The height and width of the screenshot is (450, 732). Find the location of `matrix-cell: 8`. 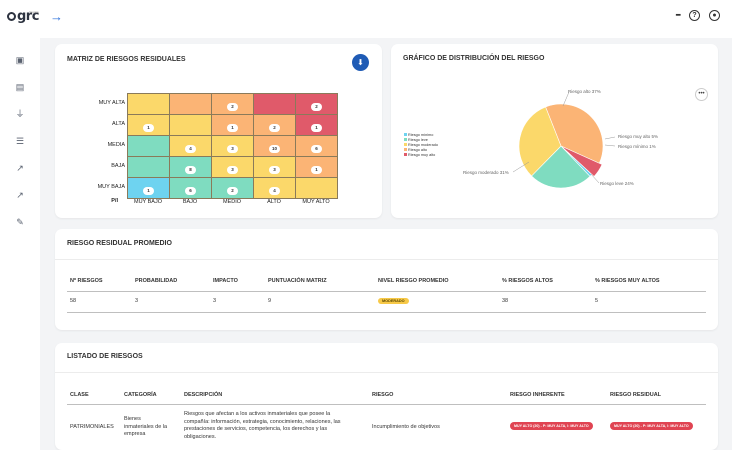

matrix-cell: 8 is located at coordinates (190, 167).